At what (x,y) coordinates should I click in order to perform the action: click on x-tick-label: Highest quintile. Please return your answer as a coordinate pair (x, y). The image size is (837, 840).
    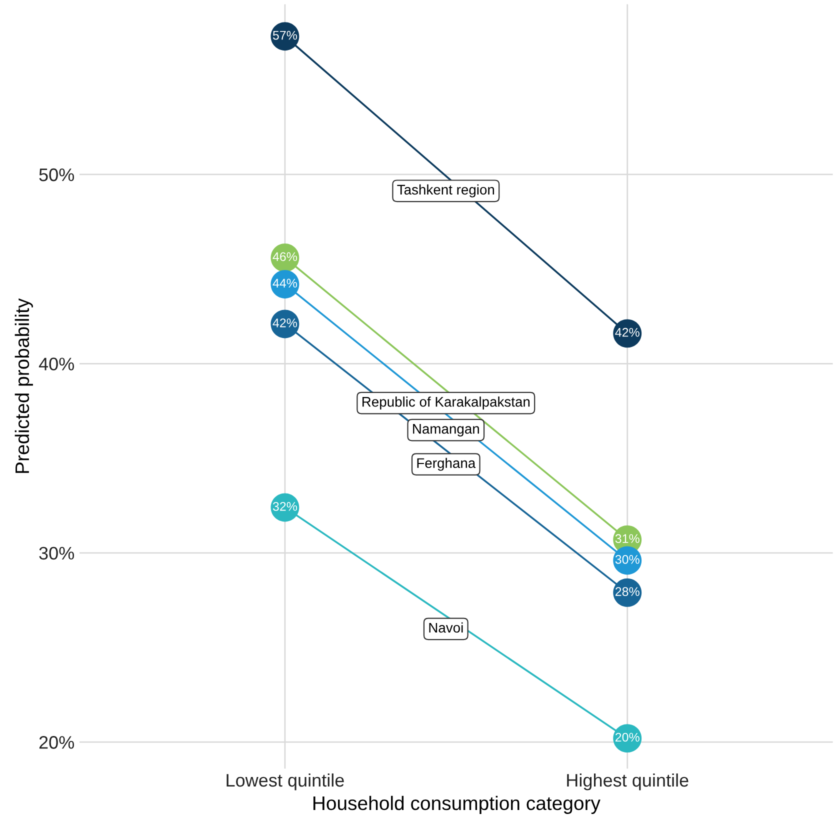
    Looking at the image, I should click on (627, 781).